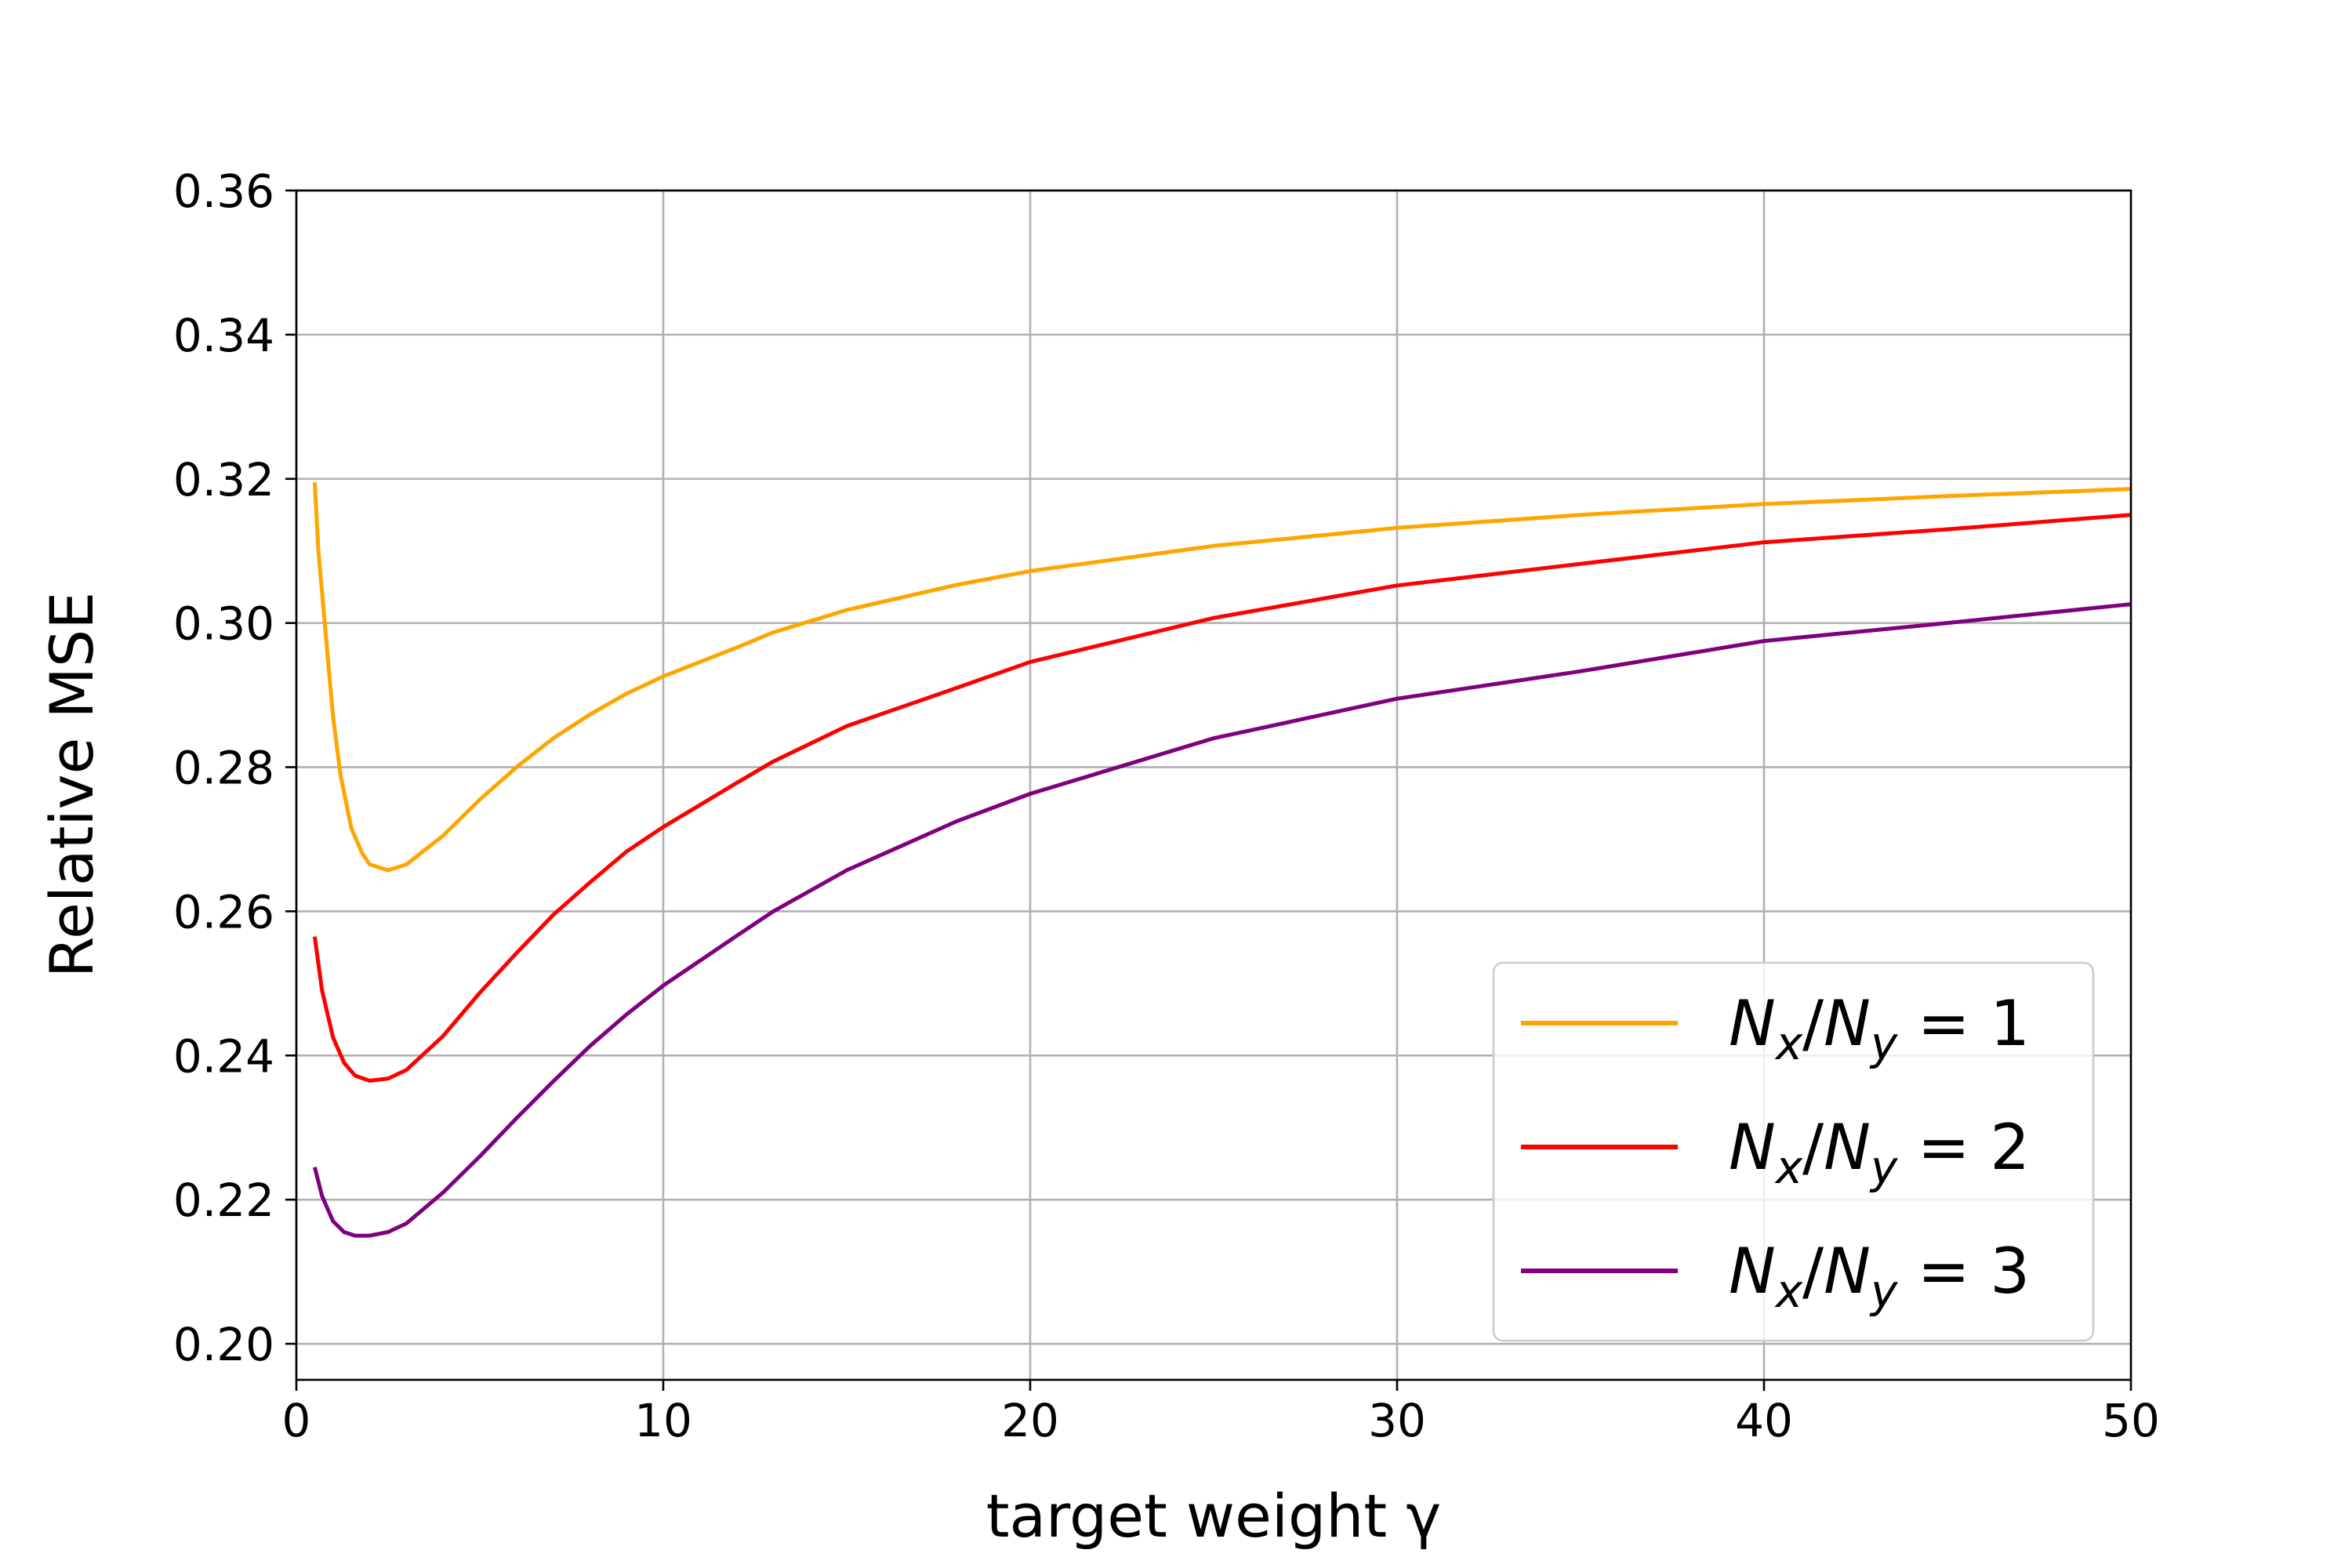  Describe the element at coordinates (223, 1200) in the screenshot. I see `y-tick-label-1: 0.22` at that location.